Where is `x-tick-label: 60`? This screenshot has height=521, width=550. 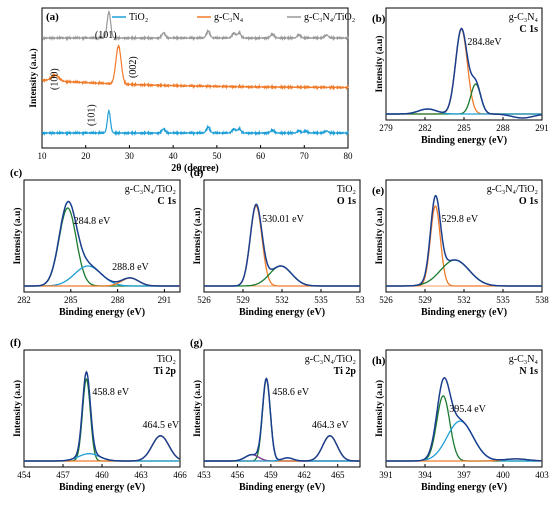
x-tick-label: 60 is located at coordinates (261, 156).